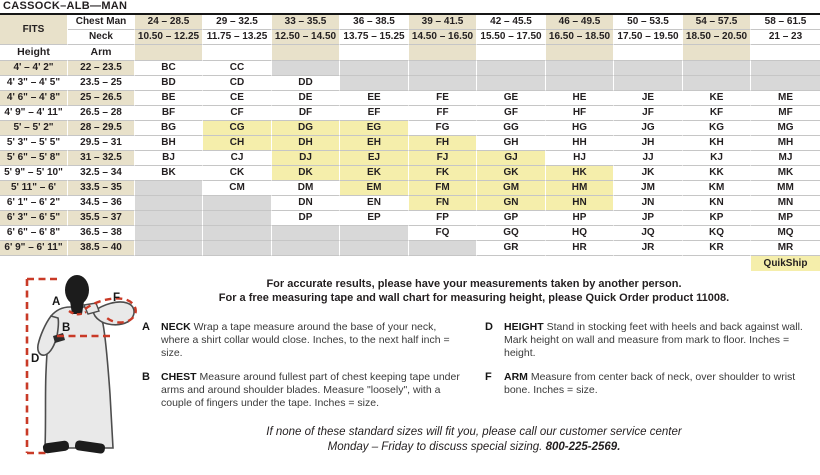 Image resolution: width=820 pixels, height=475 pixels. Describe the element at coordinates (374, 113) in the screenshot. I see `size-code: EF` at that location.